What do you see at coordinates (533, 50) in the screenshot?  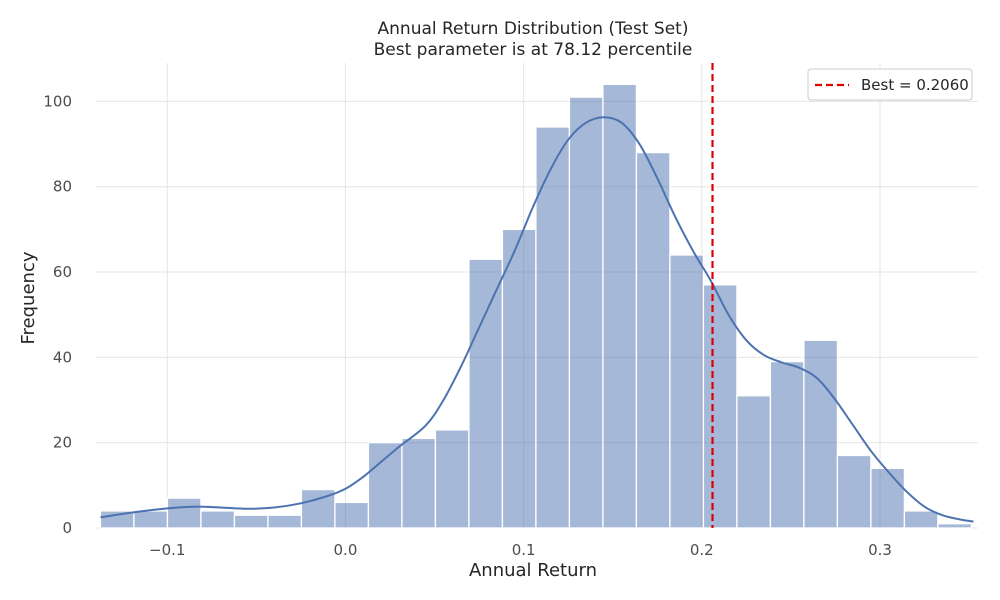 I see `chart-subtitle: Best parameter is at 78.12 percentile` at bounding box center [533, 50].